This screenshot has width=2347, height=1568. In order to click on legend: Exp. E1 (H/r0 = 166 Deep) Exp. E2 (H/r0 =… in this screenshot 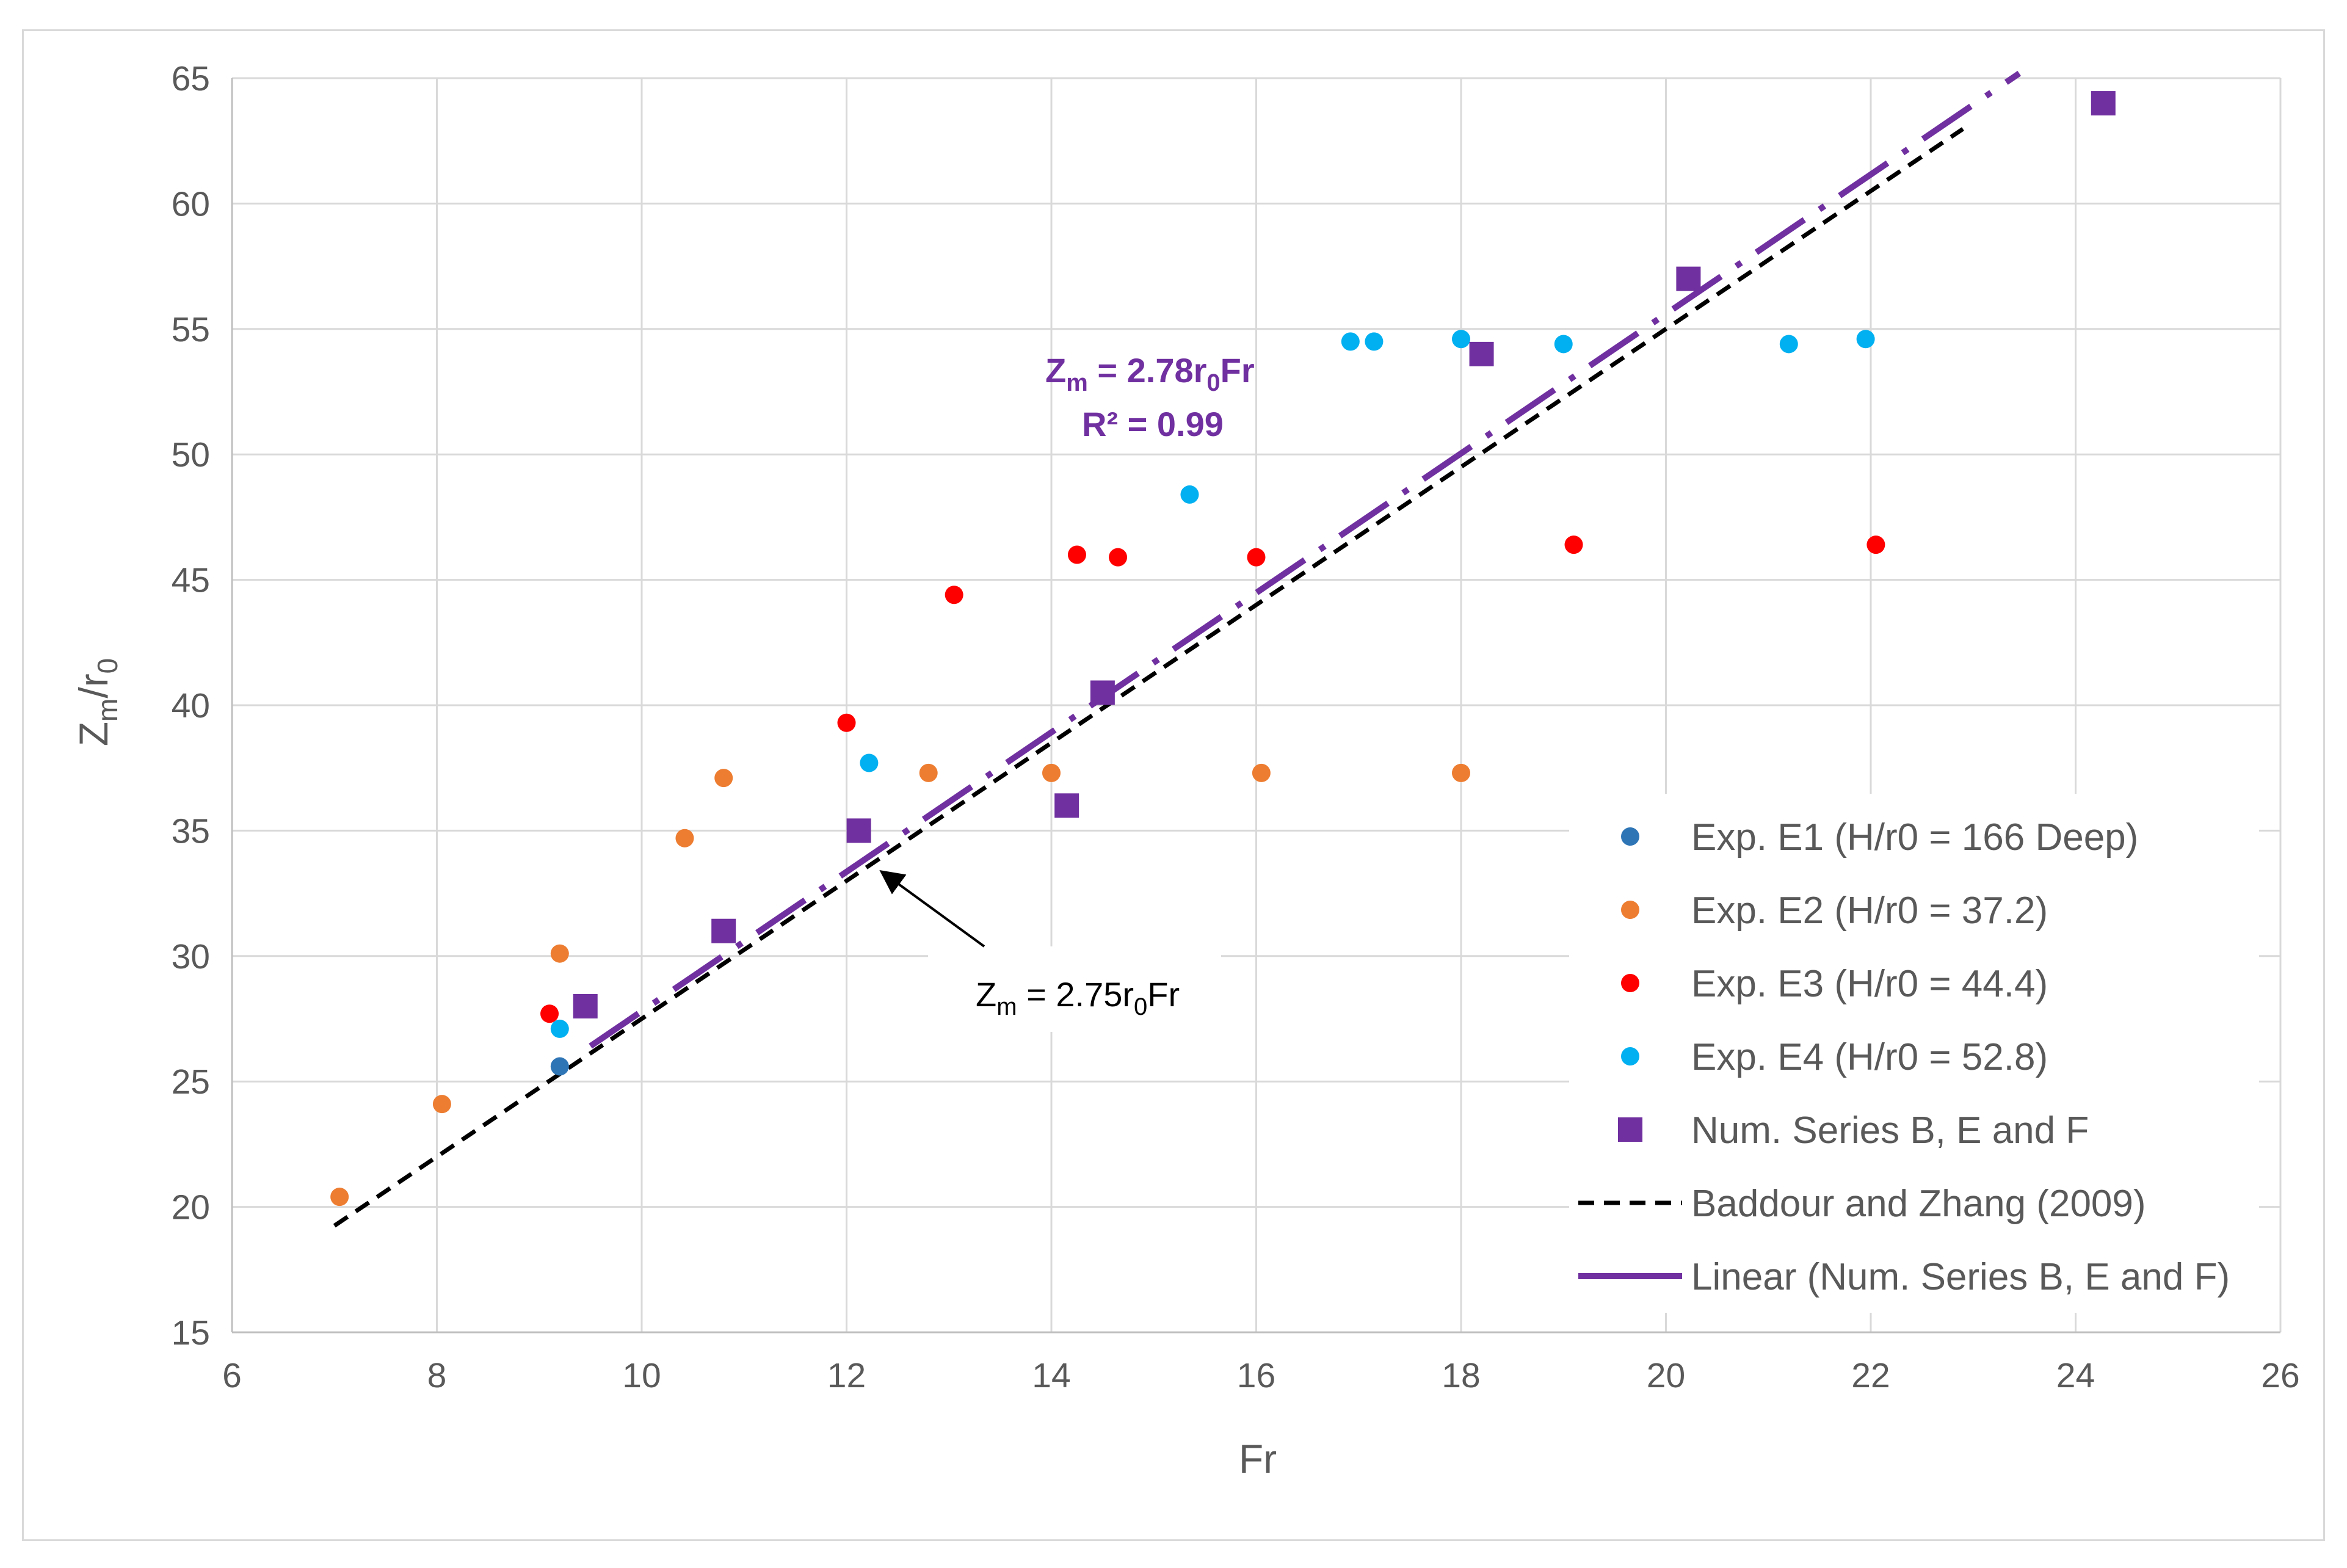, I will do `click(1914, 1053)`.